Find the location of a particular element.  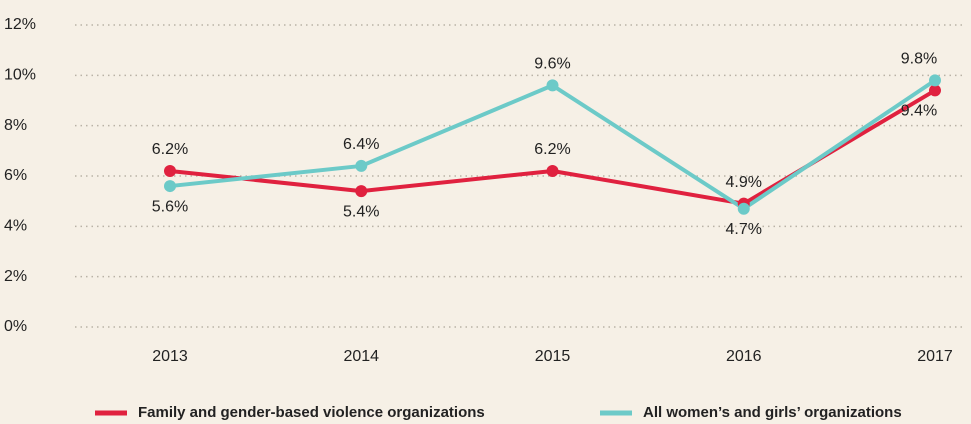

x-tick-label: 2014 is located at coordinates (361, 356).